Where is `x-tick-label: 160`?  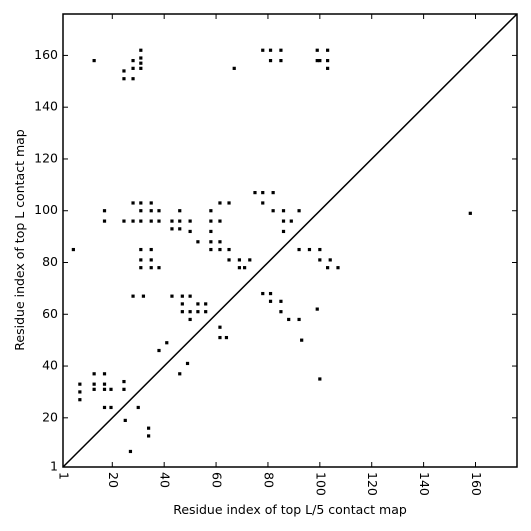
x-tick-label: 160 is located at coordinates (476, 484).